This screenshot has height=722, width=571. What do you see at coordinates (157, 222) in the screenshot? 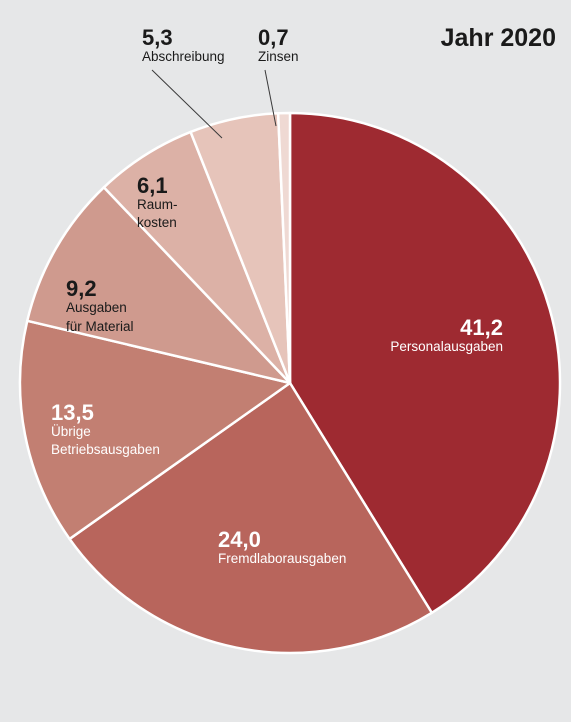
I see `slice-category-label-5-line-2: kosten` at bounding box center [157, 222].